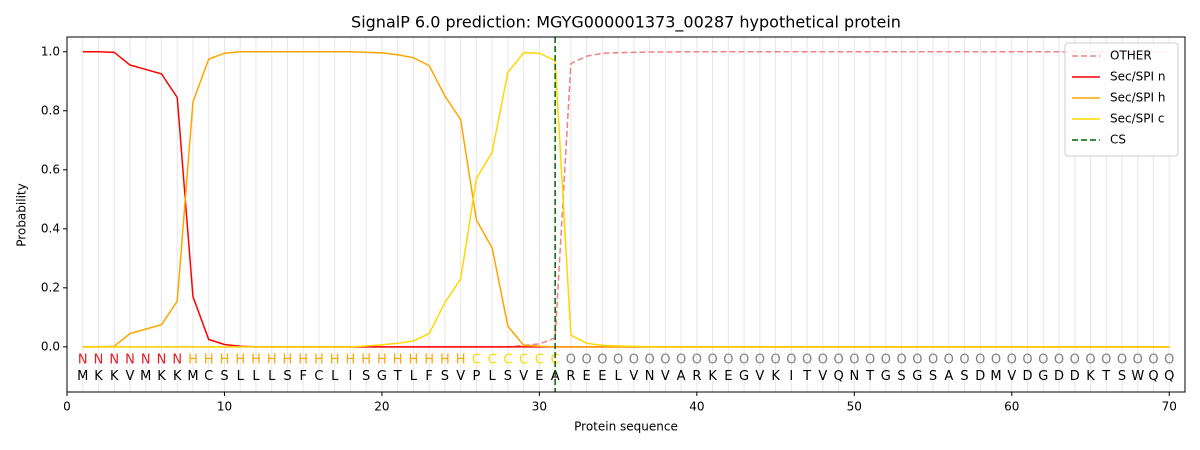 This screenshot has width=1200, height=450. Describe the element at coordinates (351, 376) in the screenshot. I see `residue: I` at that location.